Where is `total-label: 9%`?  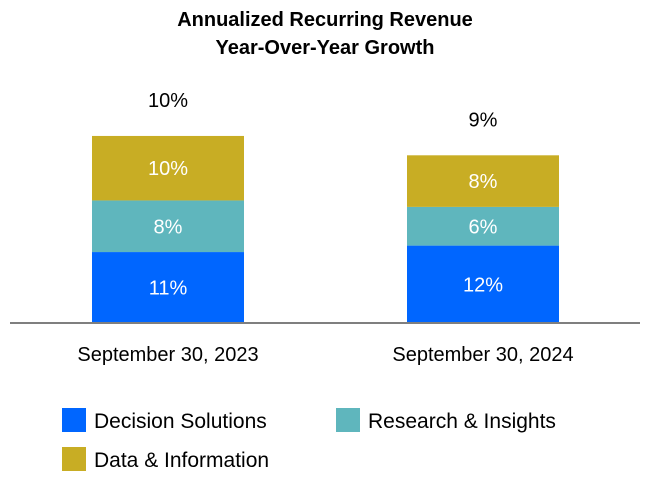
total-label: 9% is located at coordinates (483, 120).